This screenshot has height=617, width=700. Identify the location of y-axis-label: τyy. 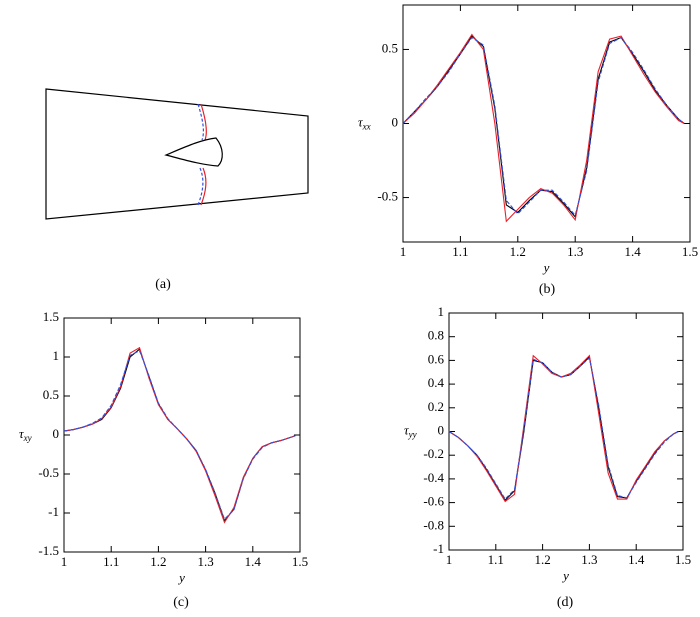
(410, 430).